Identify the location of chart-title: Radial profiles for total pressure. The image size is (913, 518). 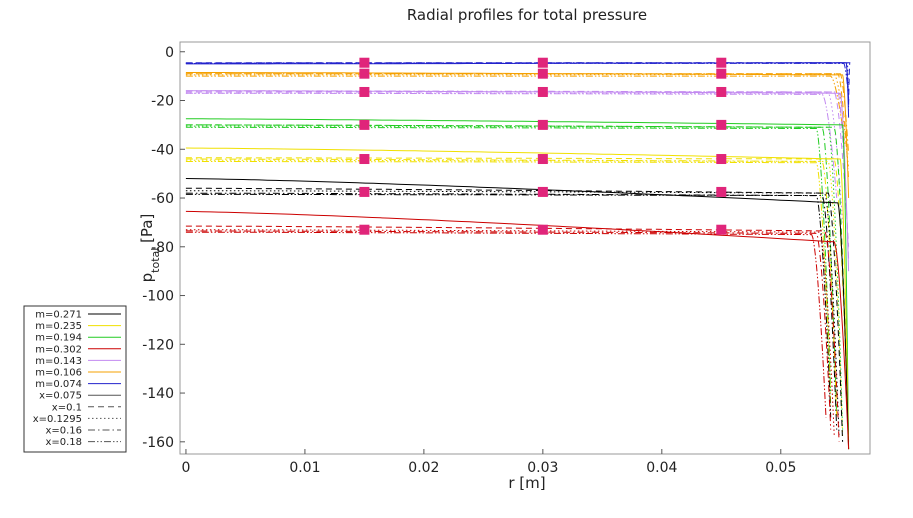
(527, 15).